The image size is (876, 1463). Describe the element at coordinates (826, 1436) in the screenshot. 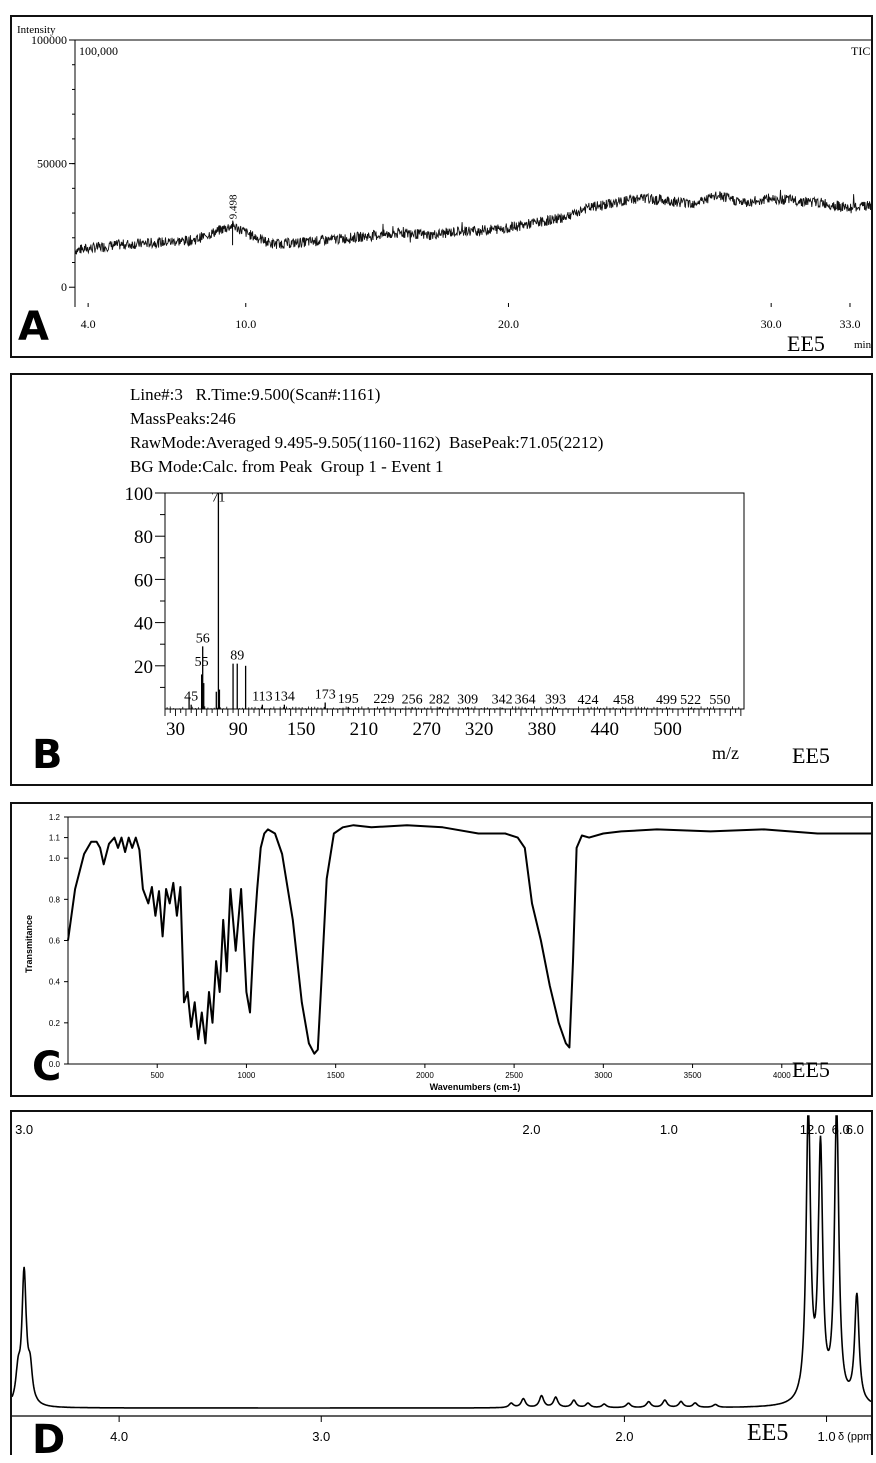

I see `x-tick-label: 1.0` at that location.